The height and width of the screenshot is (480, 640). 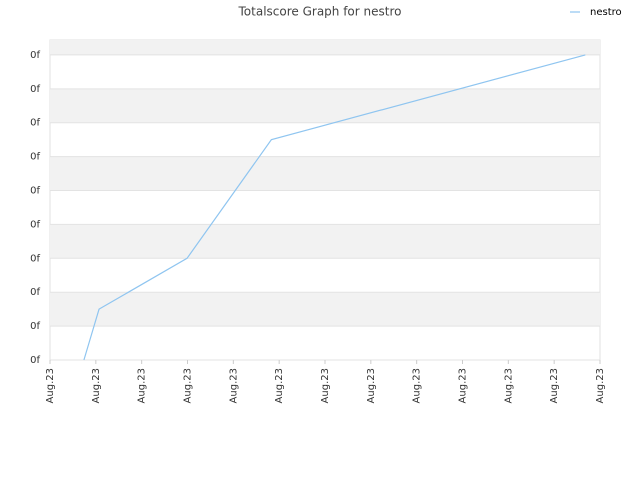 What do you see at coordinates (320, 12) in the screenshot?
I see `chart-title: Totalscore Graph for nestro` at bounding box center [320, 12].